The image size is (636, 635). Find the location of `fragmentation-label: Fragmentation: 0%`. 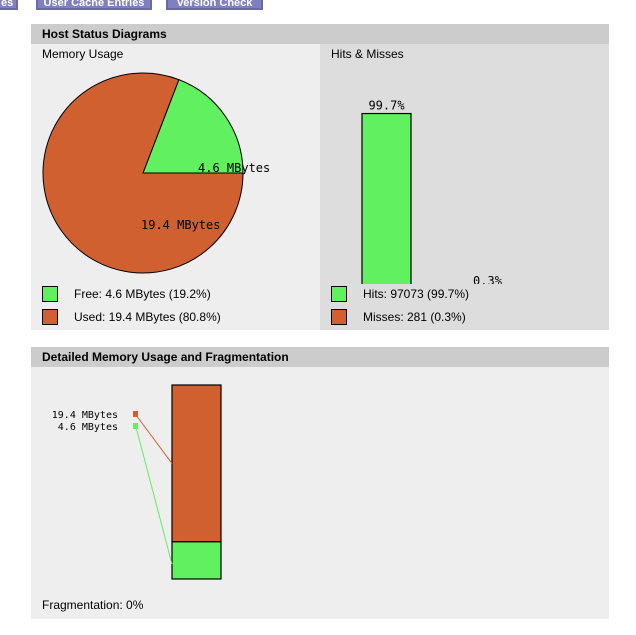

fragmentation-label: Fragmentation: 0% is located at coordinates (93, 605).